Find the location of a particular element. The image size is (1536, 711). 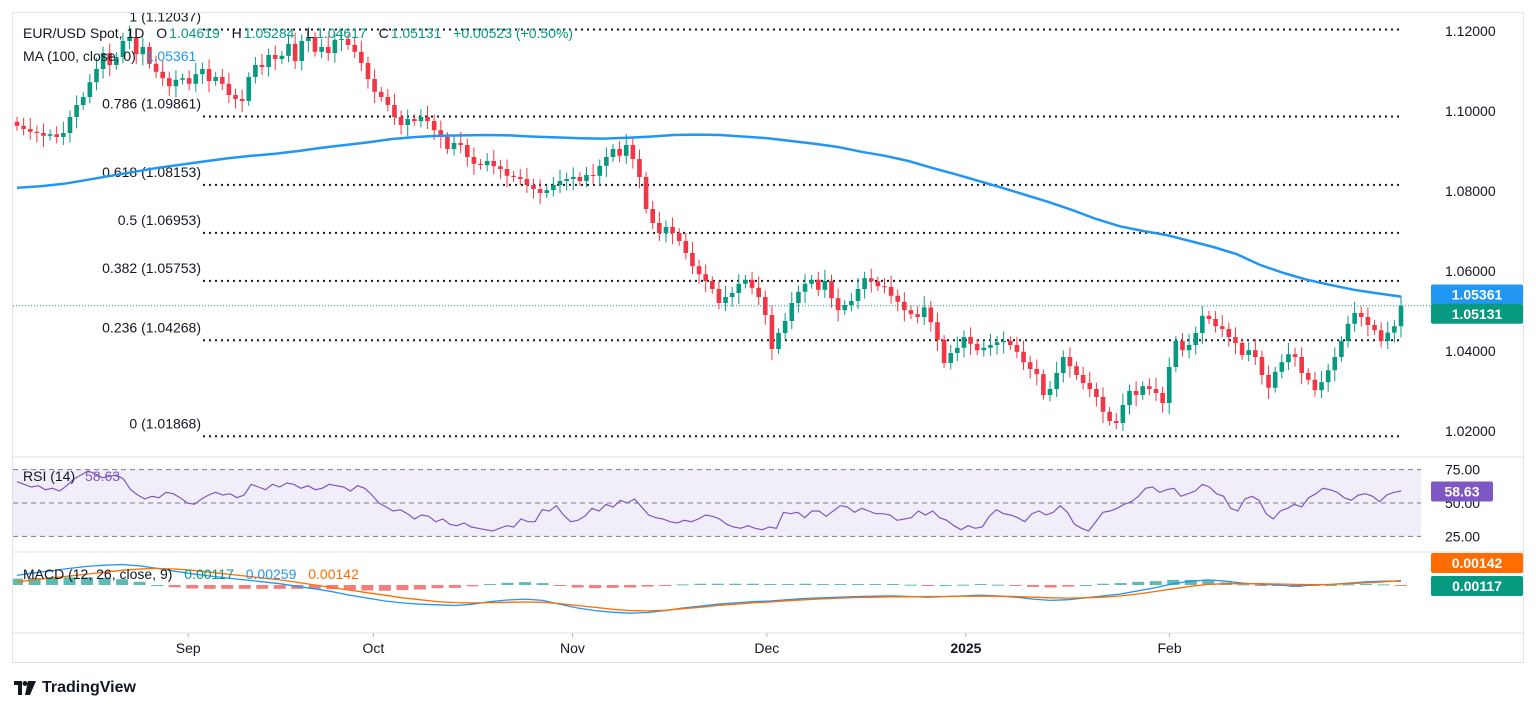

low-label: L is located at coordinates (310, 33).